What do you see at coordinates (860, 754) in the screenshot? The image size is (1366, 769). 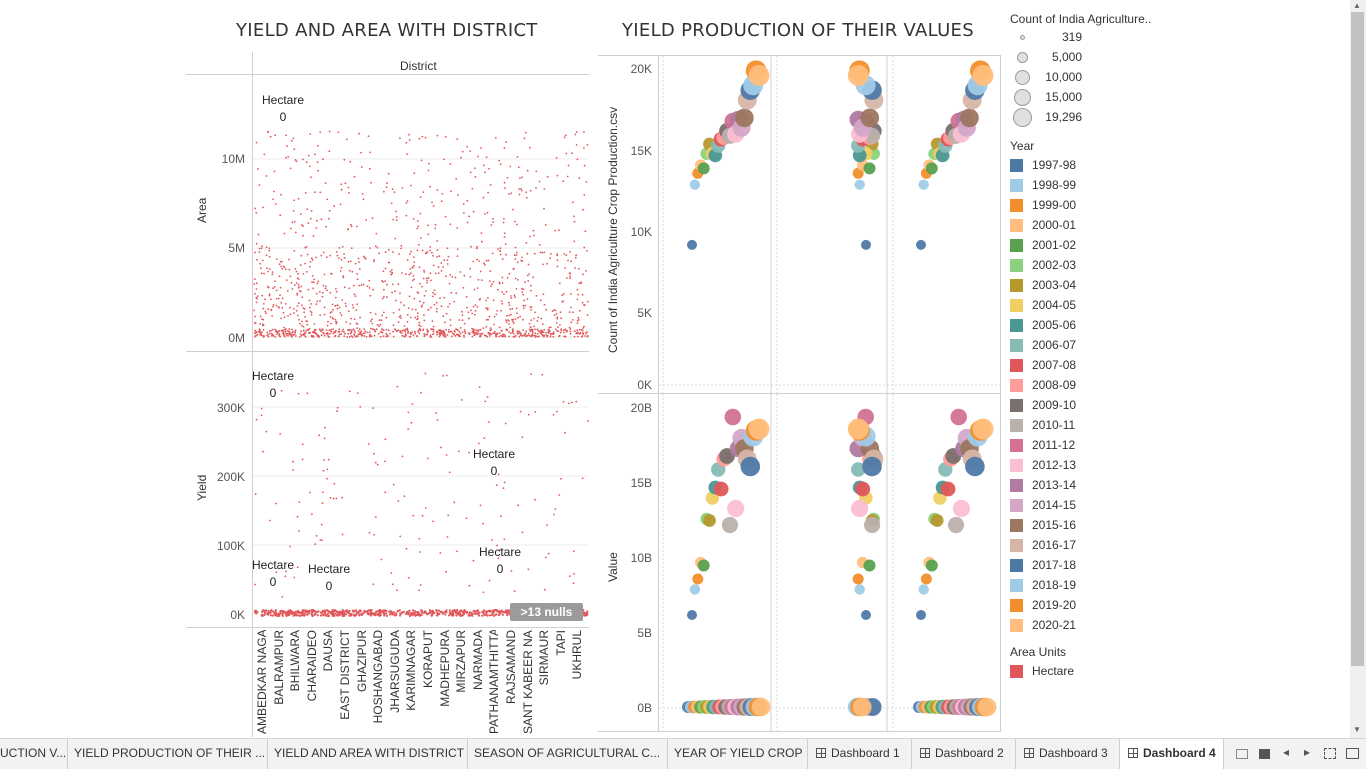 I see `tab-dashboard-1: Dashboard 1` at bounding box center [860, 754].